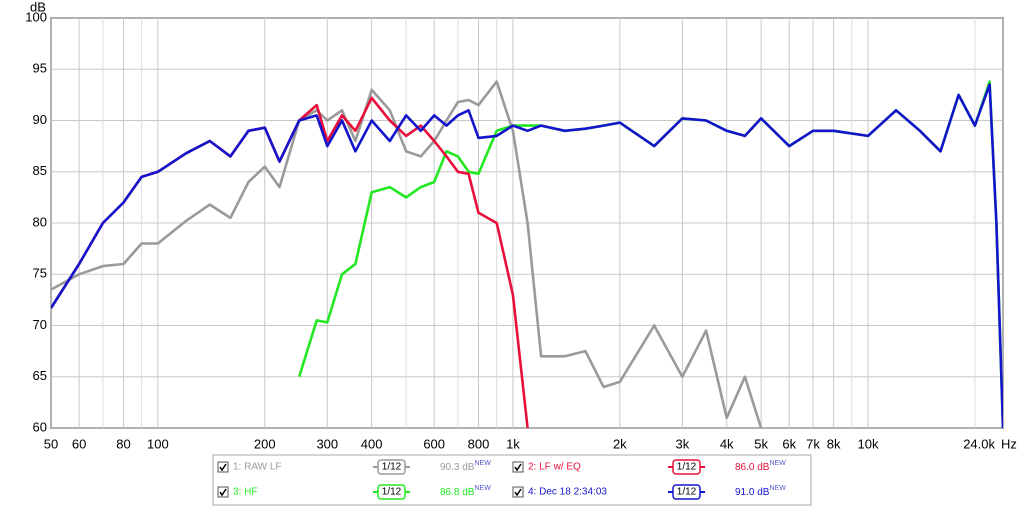 The width and height of the screenshot is (1024, 512). Describe the element at coordinates (79, 443) in the screenshot. I see `x-tick-label: 60` at that location.